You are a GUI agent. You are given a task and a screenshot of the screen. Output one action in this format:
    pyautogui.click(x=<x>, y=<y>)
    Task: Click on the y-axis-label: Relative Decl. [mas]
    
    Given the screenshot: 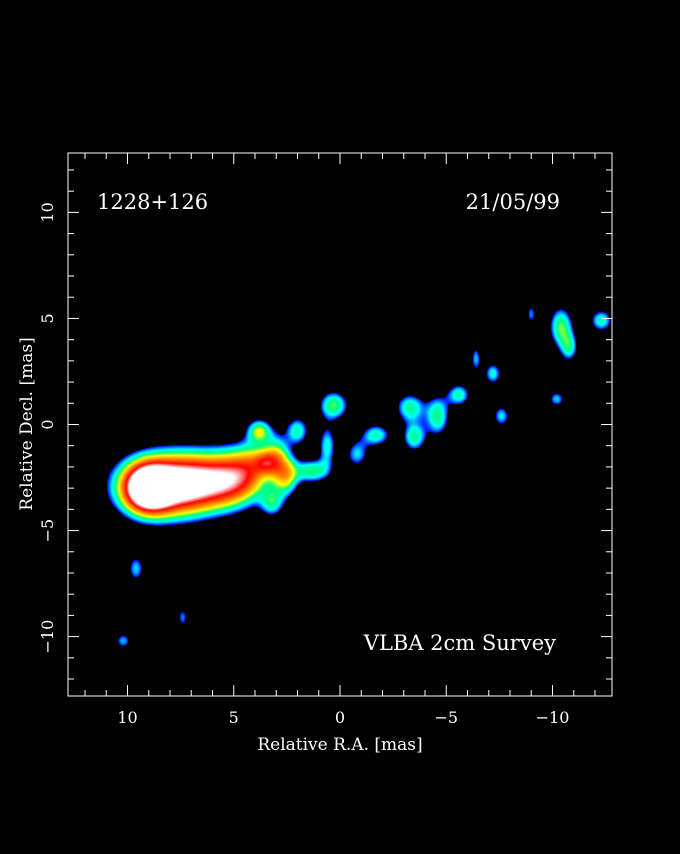 What is the action you would take?
    pyautogui.click(x=27, y=423)
    